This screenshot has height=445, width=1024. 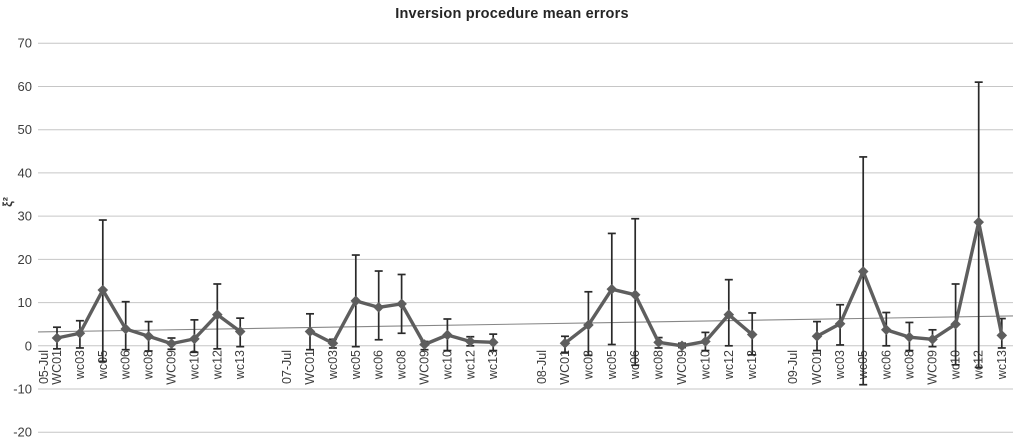 I want to click on y-tick-label: -20, so click(x=22, y=432).